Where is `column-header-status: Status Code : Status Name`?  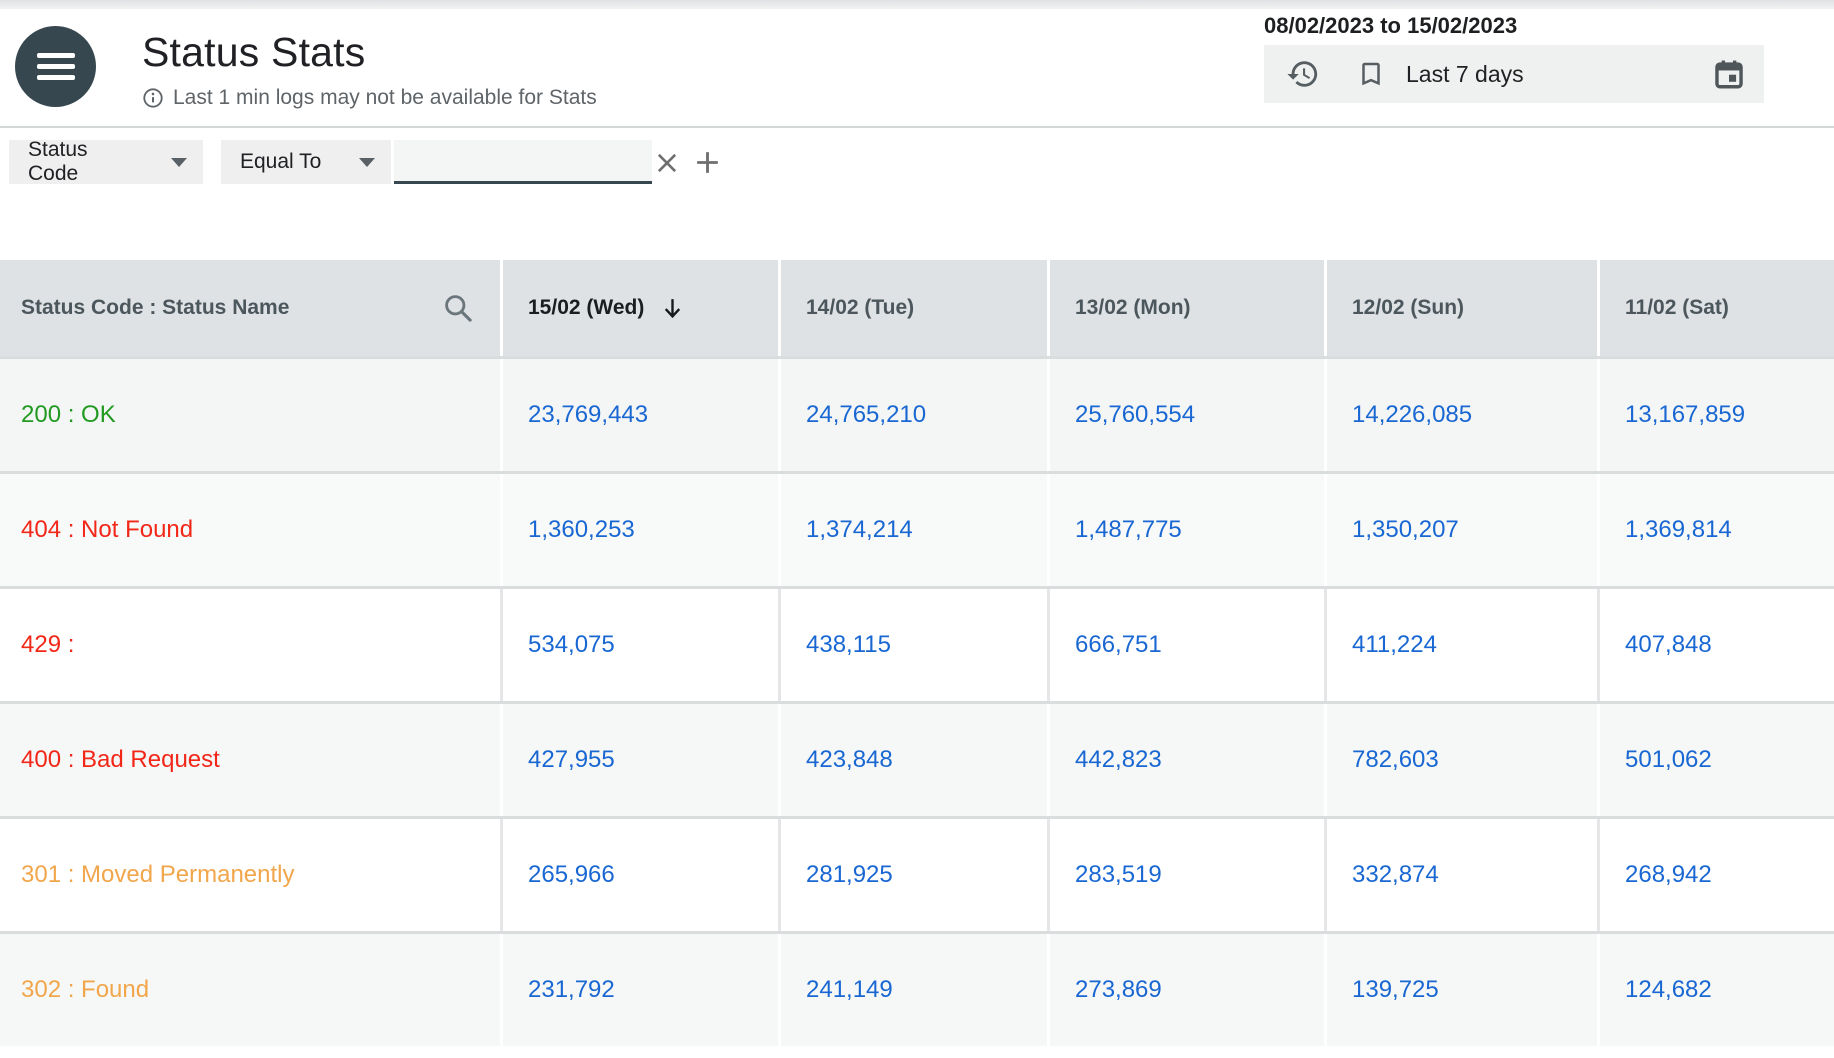 column-header-status: Status Code : Status Name is located at coordinates (251, 308).